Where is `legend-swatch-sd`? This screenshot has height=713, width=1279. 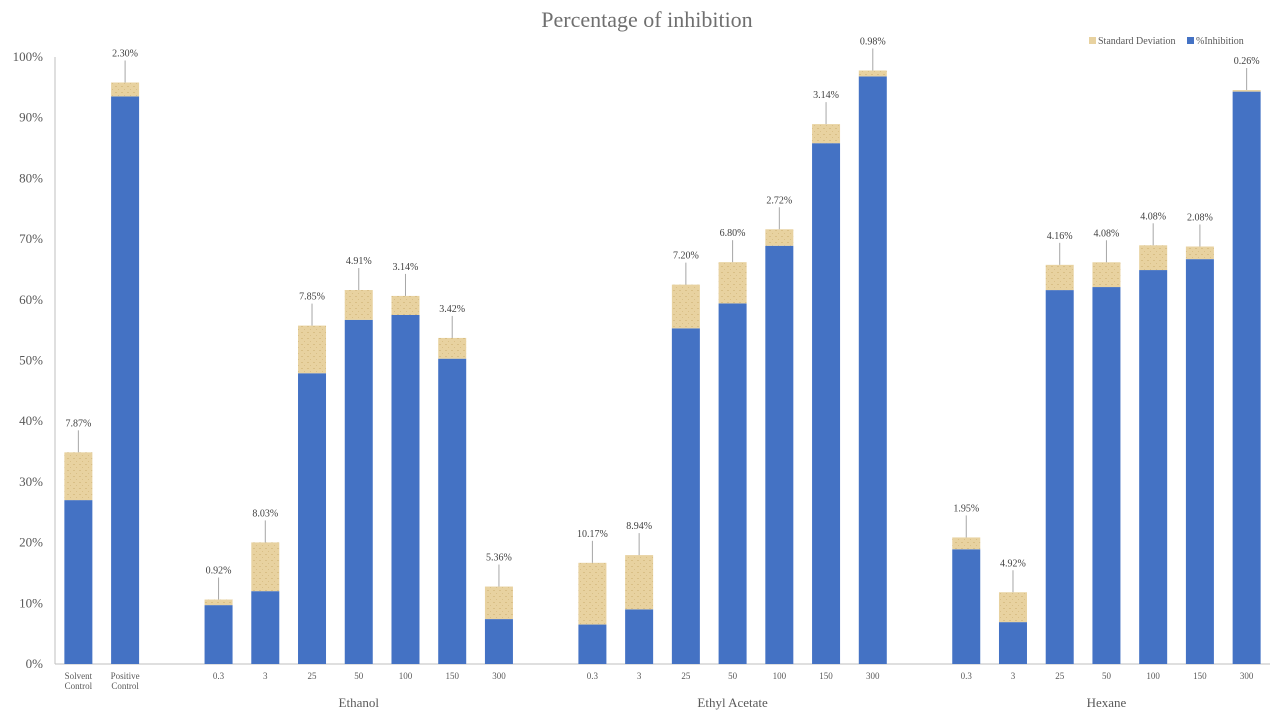 legend-swatch-sd is located at coordinates (1092, 40).